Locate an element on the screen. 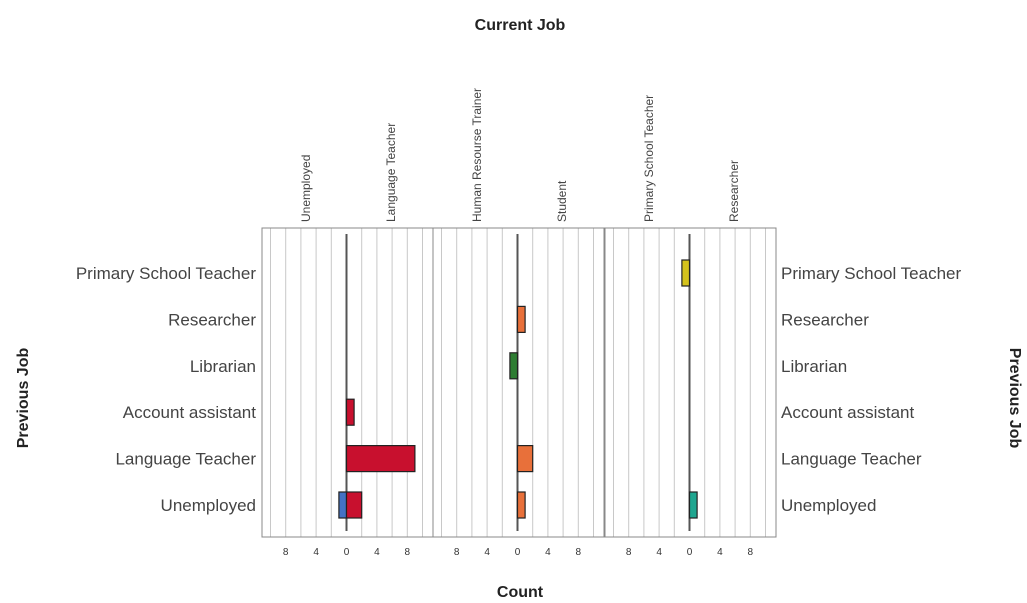 Image resolution: width=1027 pixels, height=603 pixels. y-axis-label-right: Previous Job is located at coordinates (1014, 398).